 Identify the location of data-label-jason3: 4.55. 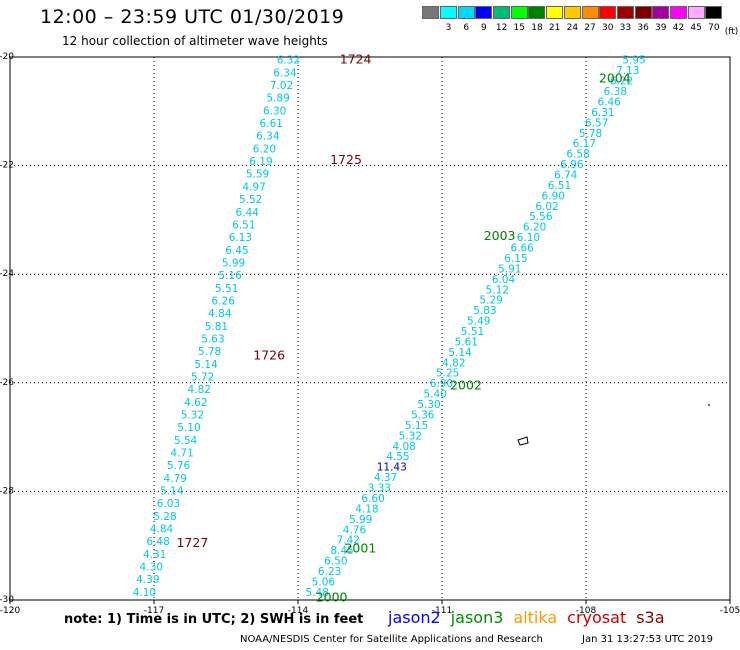
(397, 457).